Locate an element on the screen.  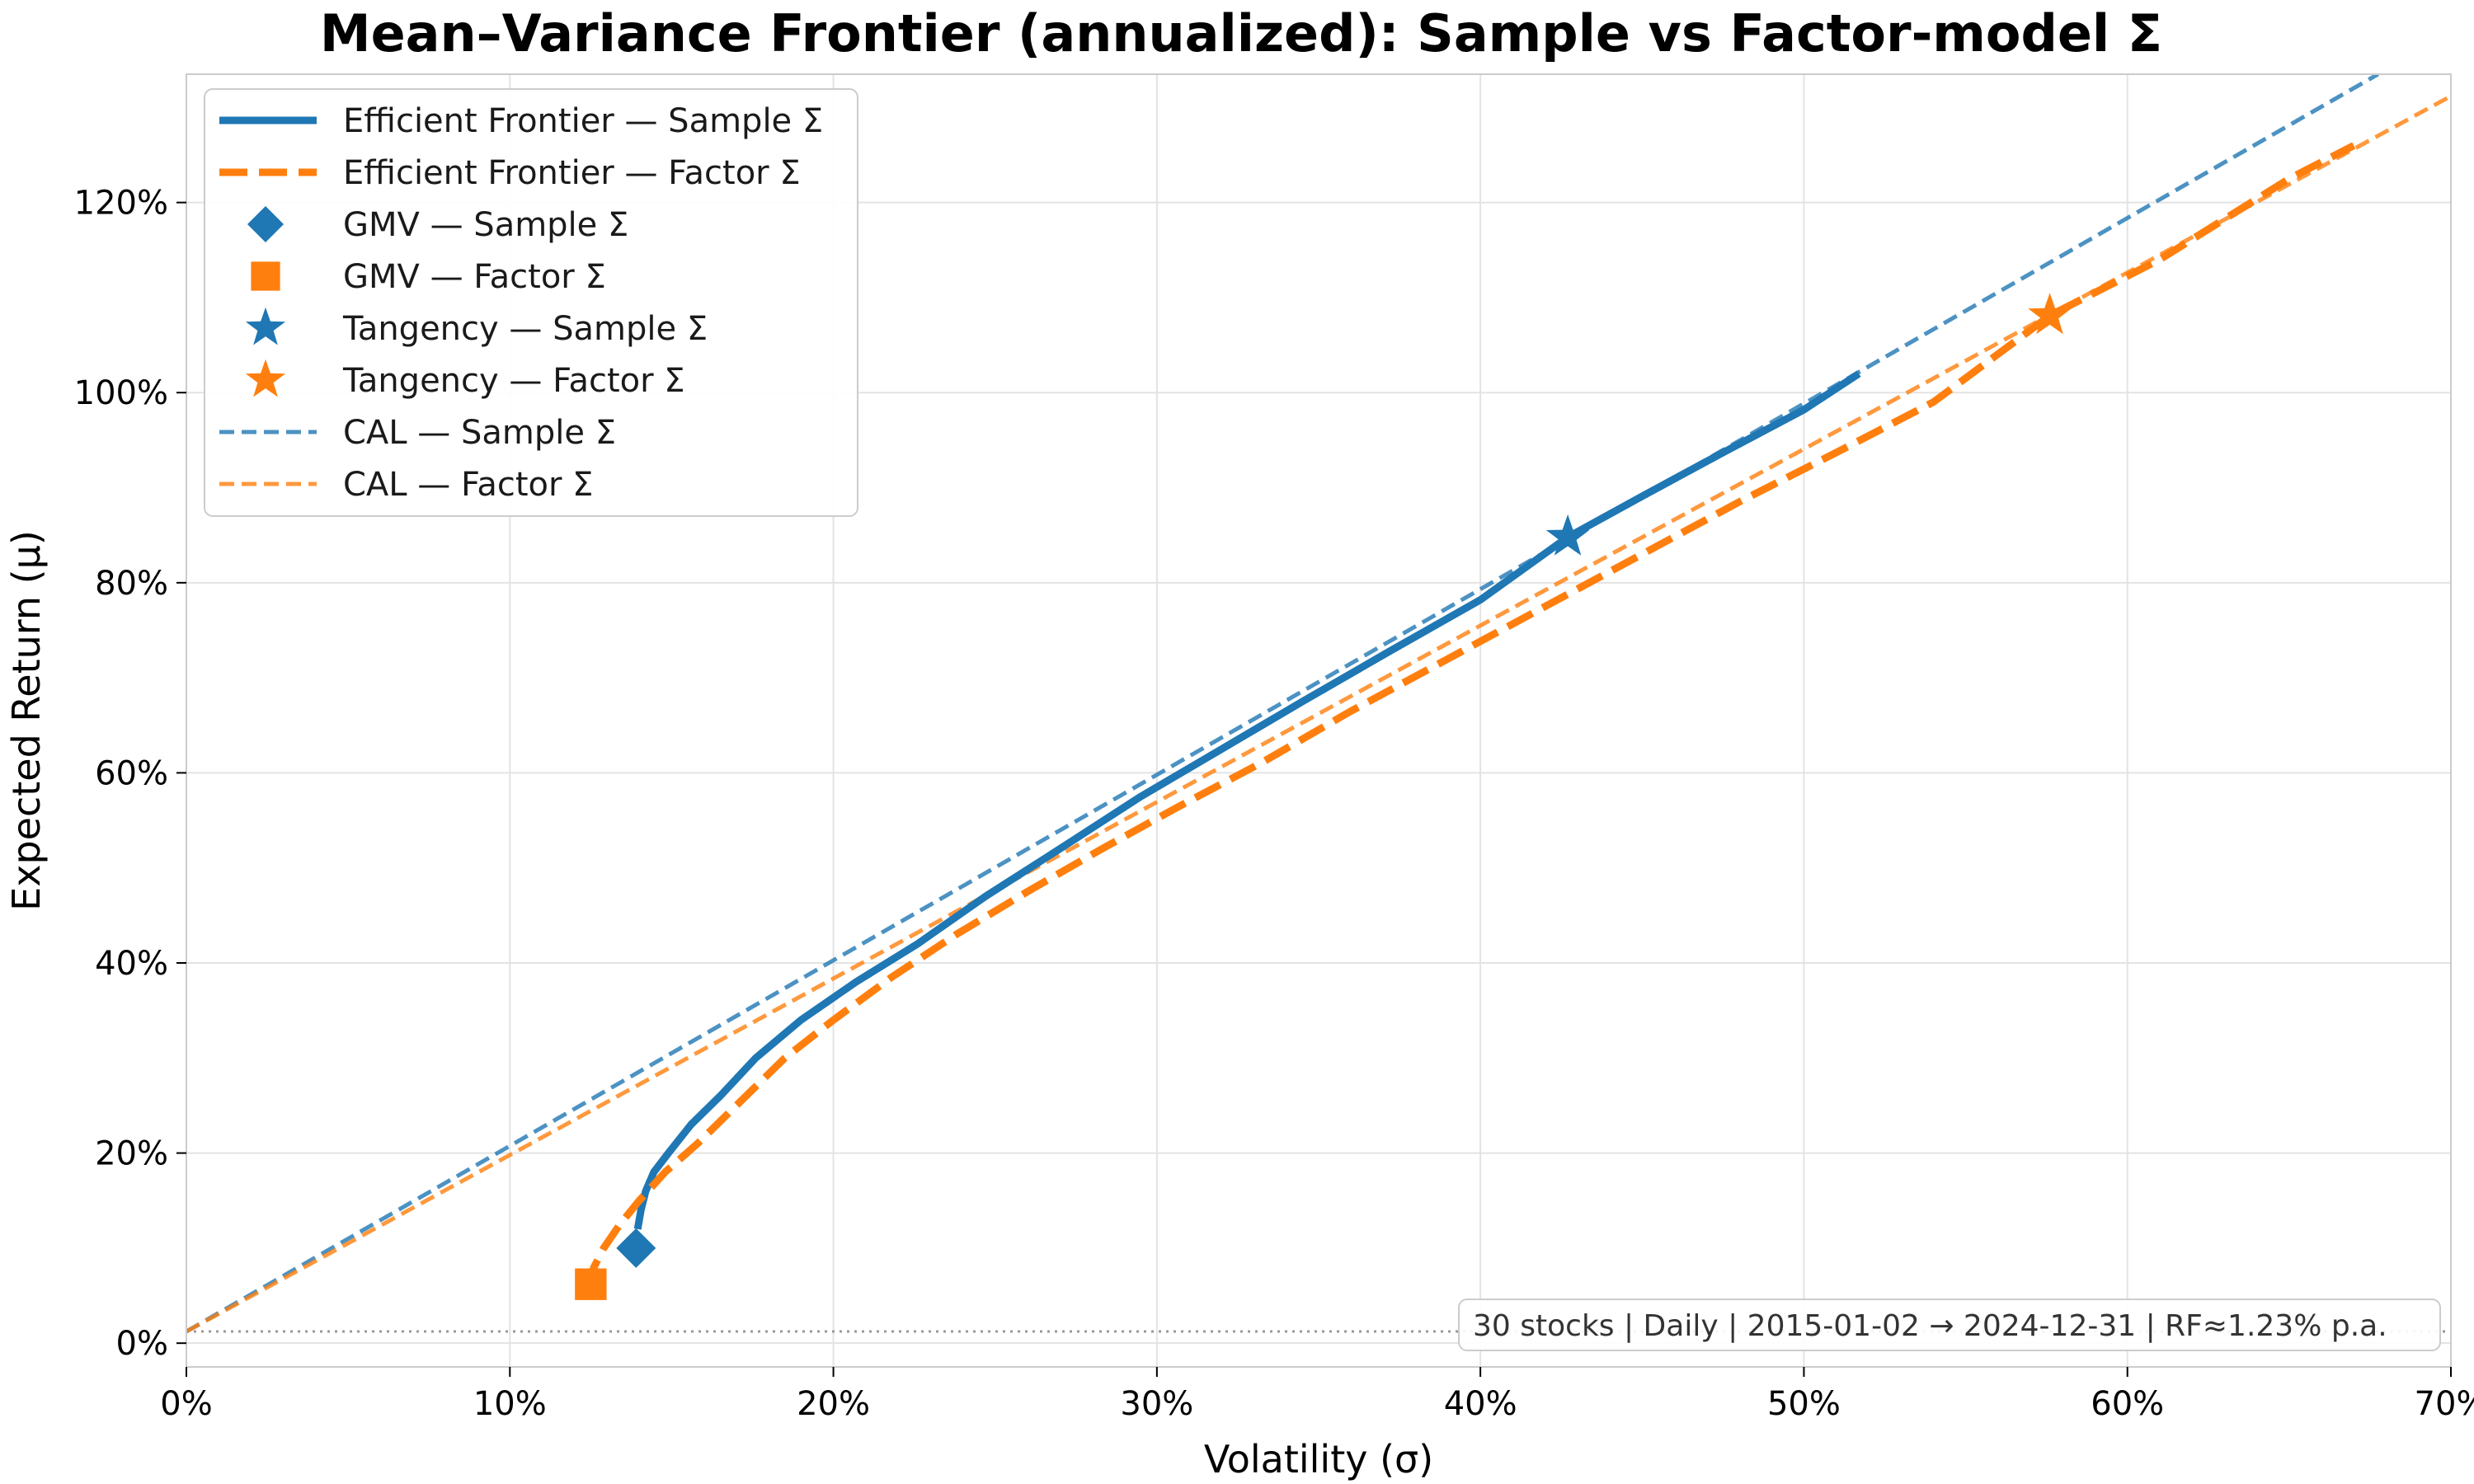
legend-item: Efficient Frontier — Sample Σ is located at coordinates (521, 121).